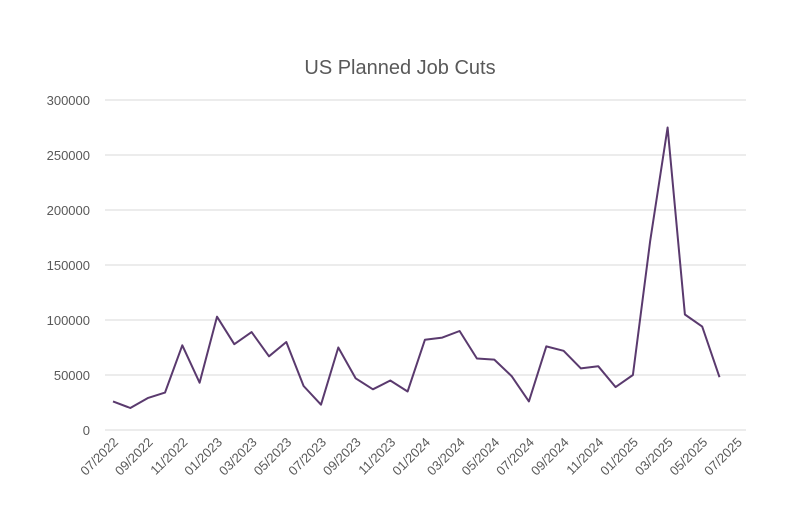 This screenshot has width=795, height=513. What do you see at coordinates (68, 155) in the screenshot?
I see `y-tick-label: 250000` at bounding box center [68, 155].